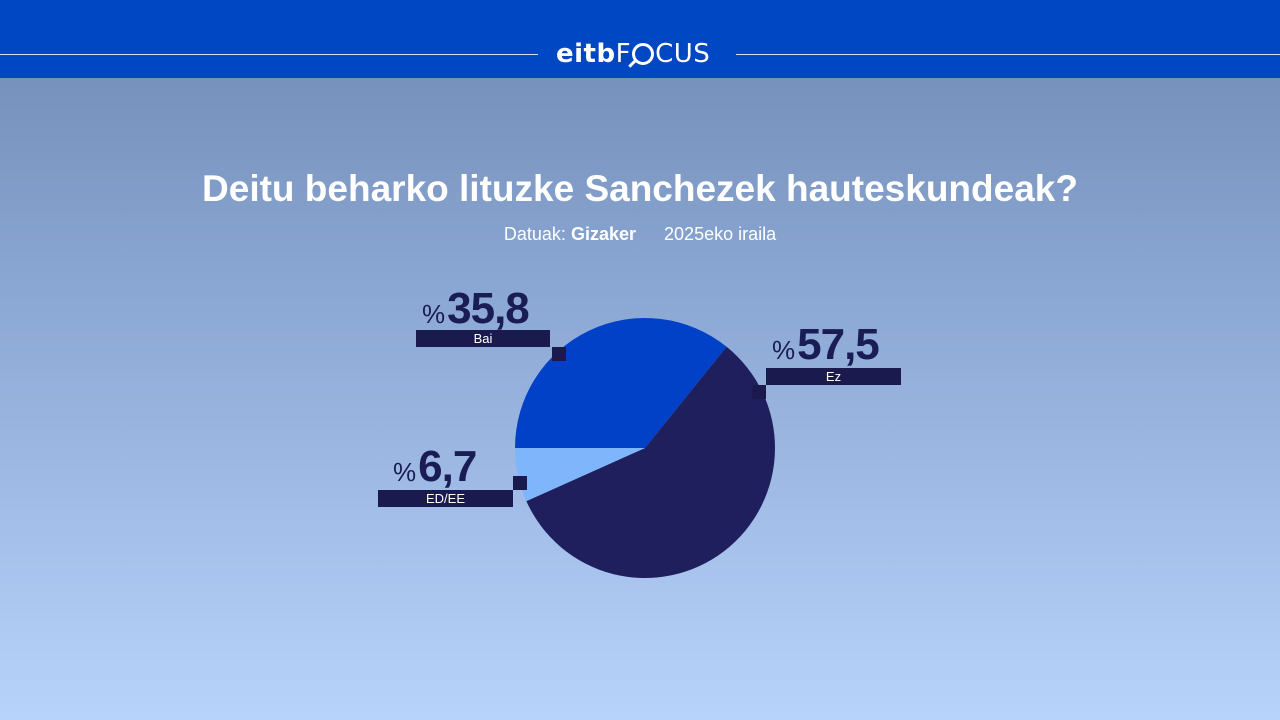  Describe the element at coordinates (759, 392) in the screenshot. I see `connector-ez` at that location.